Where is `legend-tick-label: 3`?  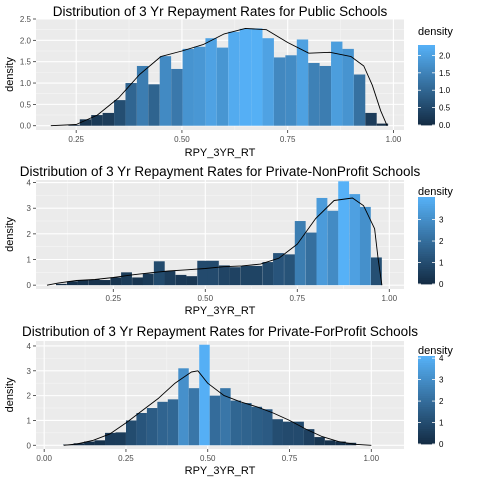 legend-tick-label: 3 is located at coordinates (441, 220).